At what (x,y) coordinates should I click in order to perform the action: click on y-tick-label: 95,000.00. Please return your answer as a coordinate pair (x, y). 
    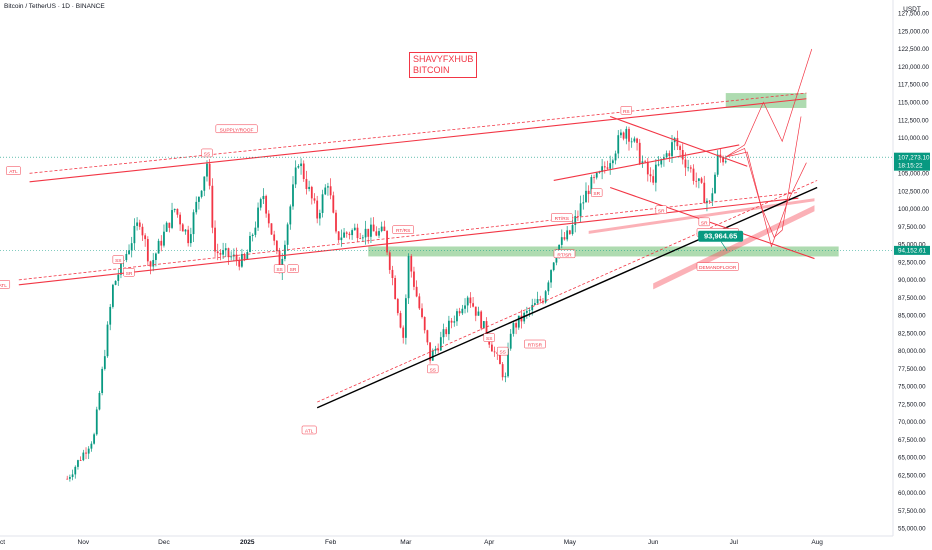
    Looking at the image, I should click on (912, 245).